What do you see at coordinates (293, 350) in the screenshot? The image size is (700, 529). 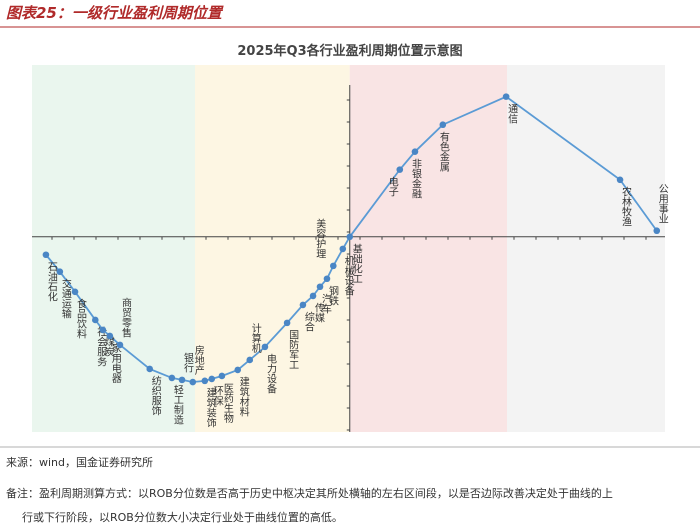 I see `point-label: 国防军工` at bounding box center [293, 350].